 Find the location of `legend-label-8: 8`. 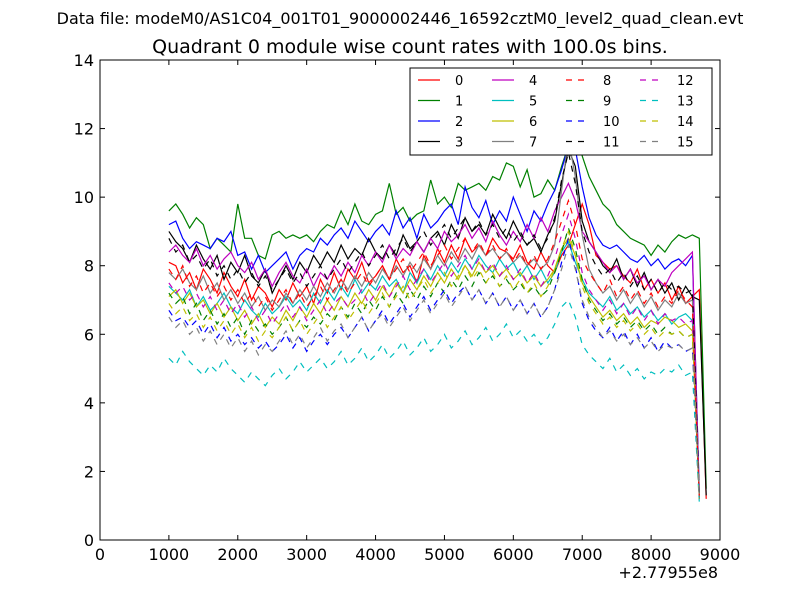

legend-label-8: 8 is located at coordinates (607, 81).